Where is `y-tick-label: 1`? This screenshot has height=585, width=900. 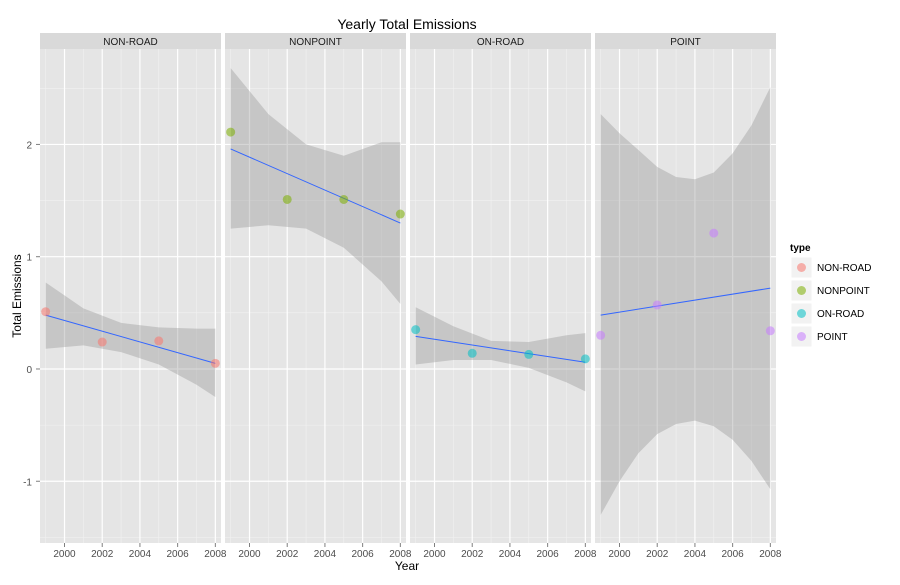
y-tick-label: 1 is located at coordinates (29, 258).